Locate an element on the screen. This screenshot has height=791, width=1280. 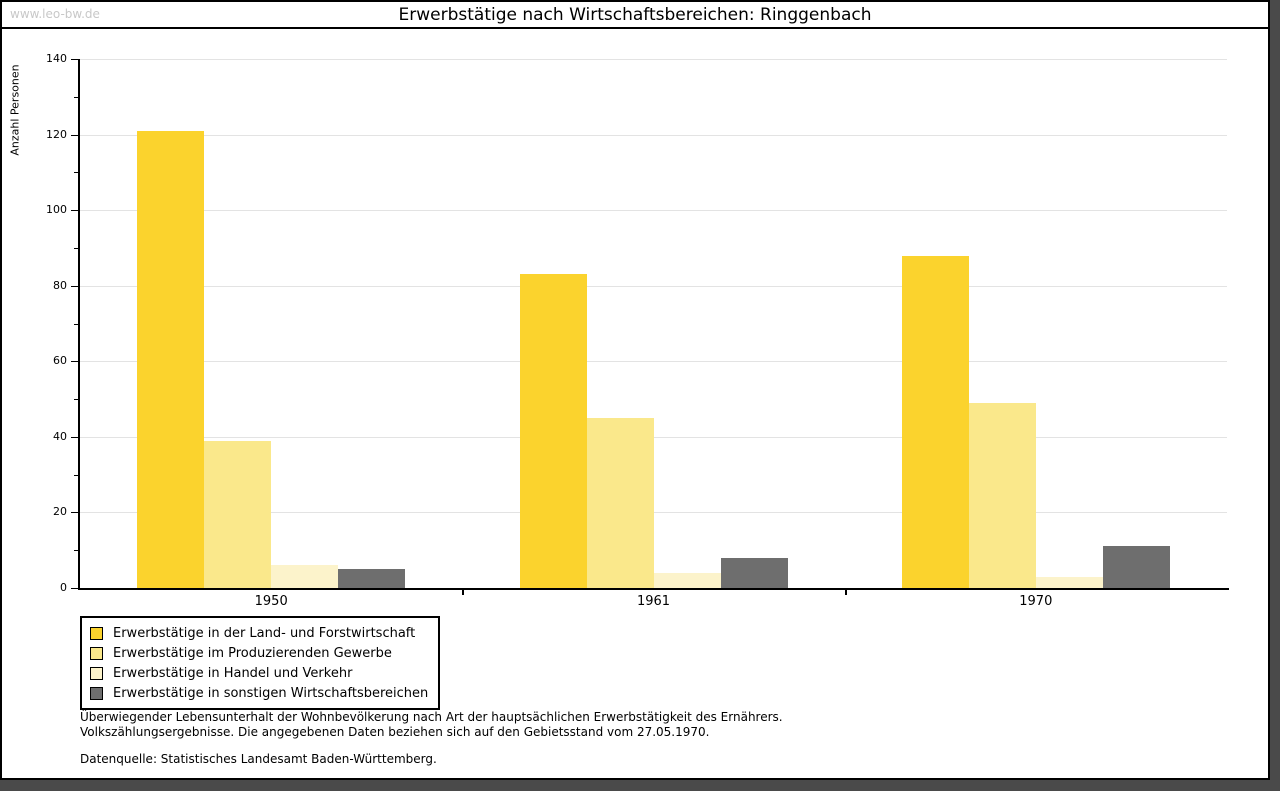
legend-item-2: Erwerbstätige im Produzierenden Gewerbe is located at coordinates (259, 653).